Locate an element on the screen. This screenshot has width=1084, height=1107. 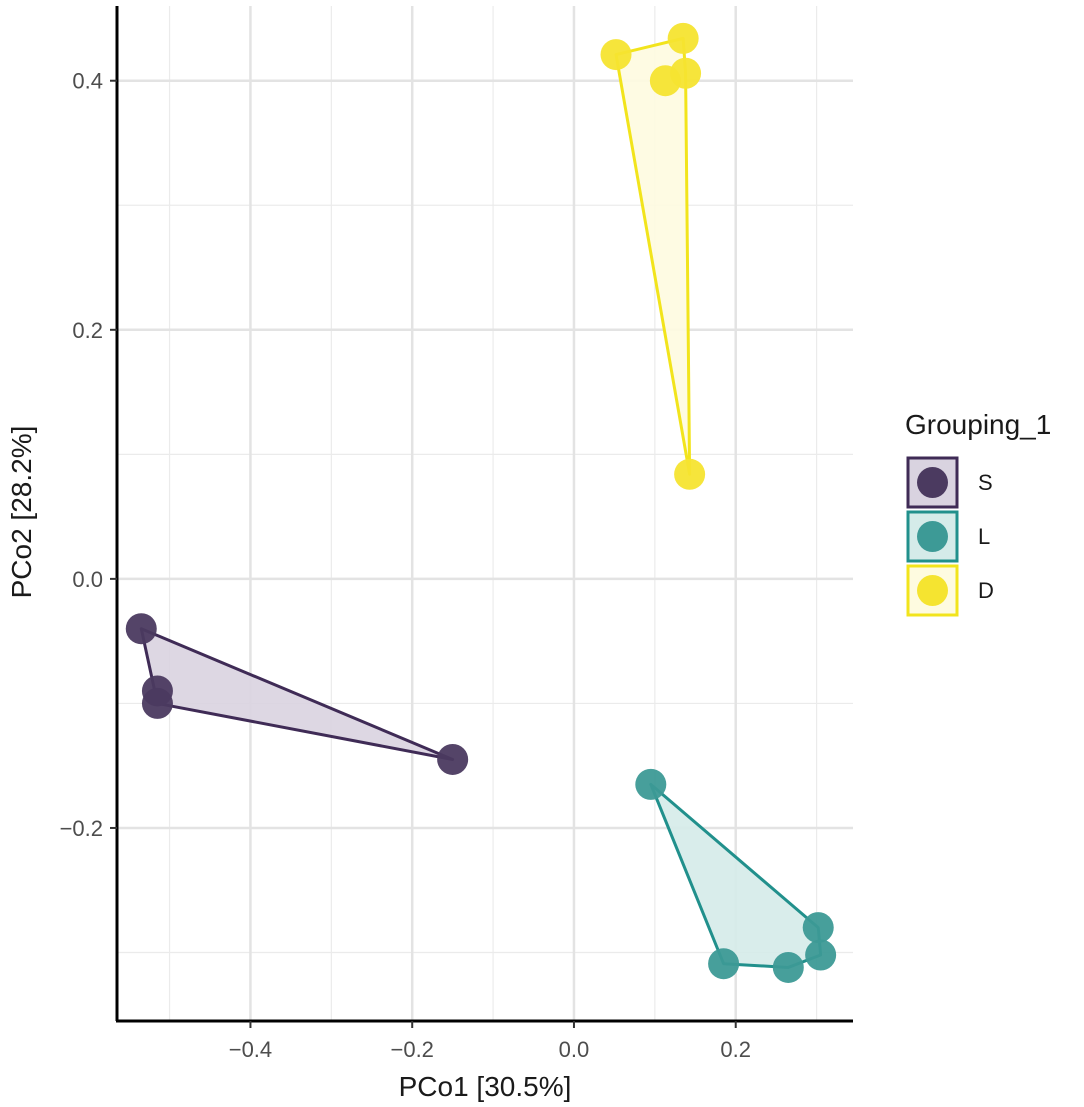
hull-S is located at coordinates (297, 694).